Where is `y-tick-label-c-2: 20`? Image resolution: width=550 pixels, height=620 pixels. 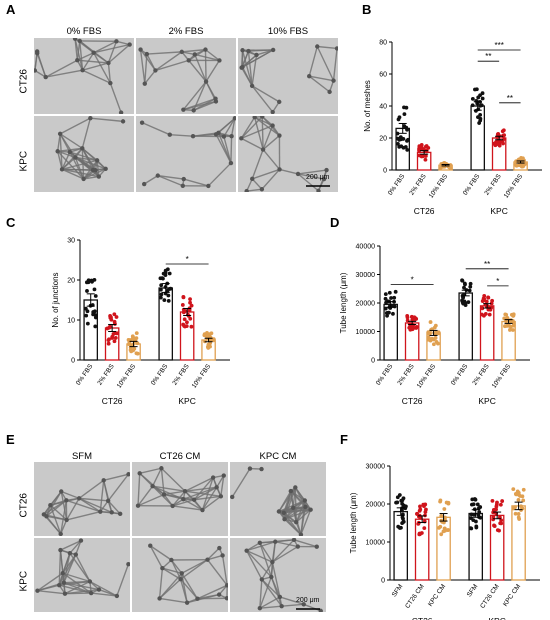 y-tick-label-c-2: 20 is located at coordinates (71, 281).